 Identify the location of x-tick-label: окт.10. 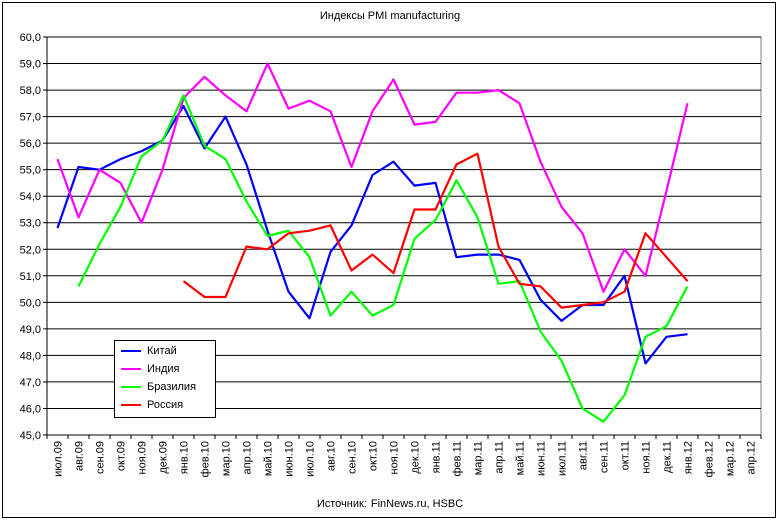
(374, 456).